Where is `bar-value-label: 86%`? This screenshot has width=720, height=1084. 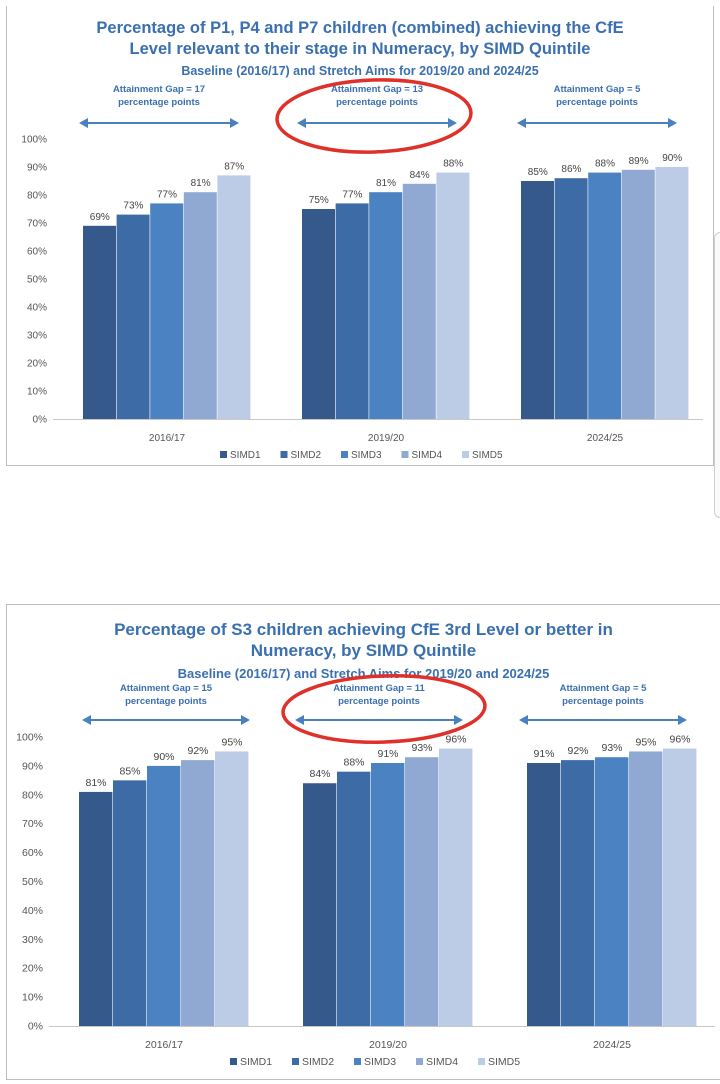
bar-value-label: 86% is located at coordinates (571, 169).